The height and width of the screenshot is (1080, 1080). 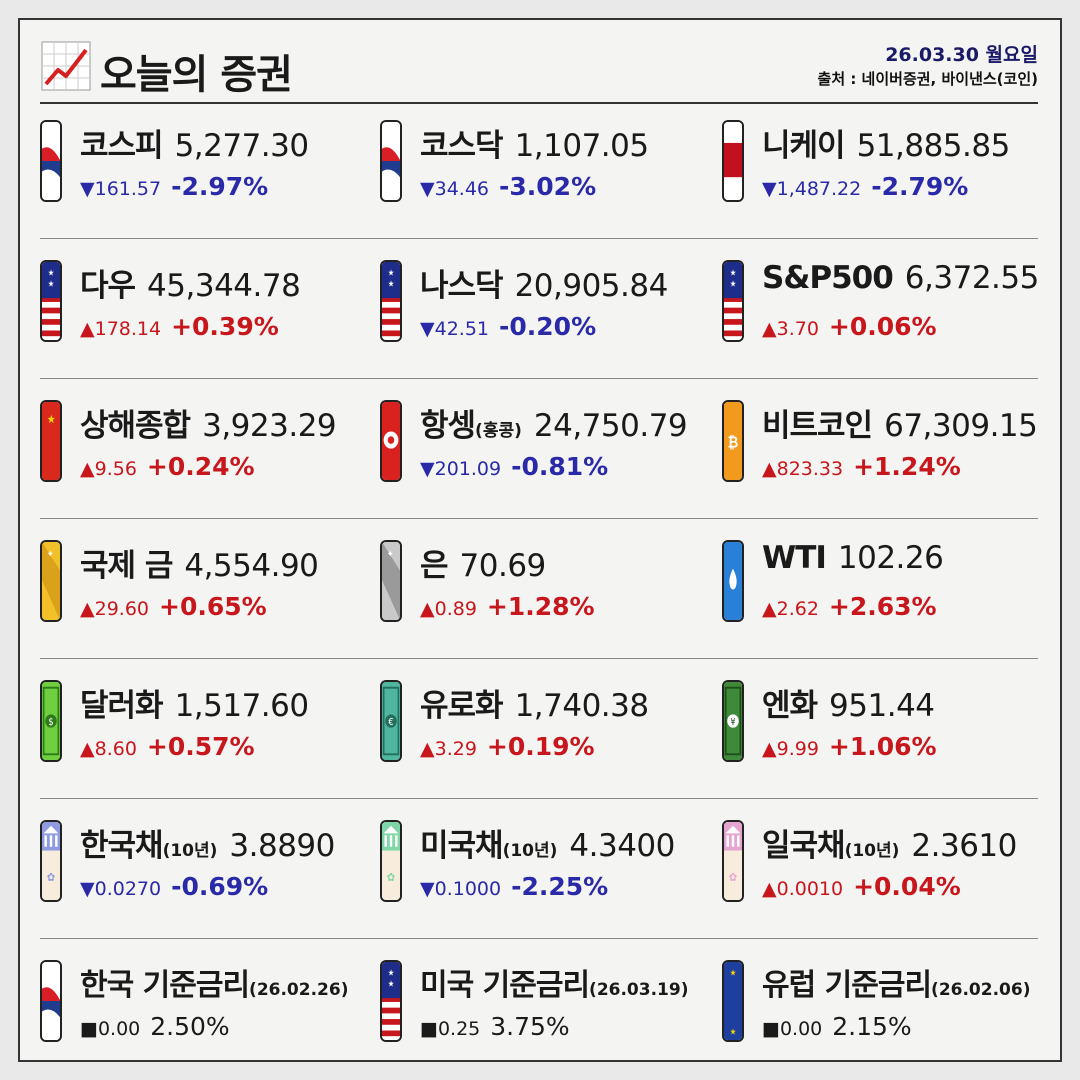 I want to click on bitcoin-icon: ₿, so click(x=733, y=441).